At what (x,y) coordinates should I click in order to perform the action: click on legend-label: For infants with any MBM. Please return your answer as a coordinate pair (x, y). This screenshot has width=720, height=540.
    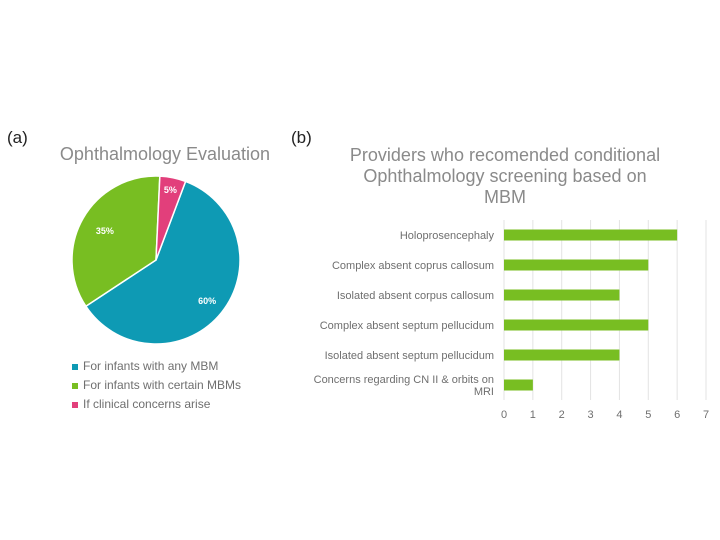
    Looking at the image, I should click on (151, 366).